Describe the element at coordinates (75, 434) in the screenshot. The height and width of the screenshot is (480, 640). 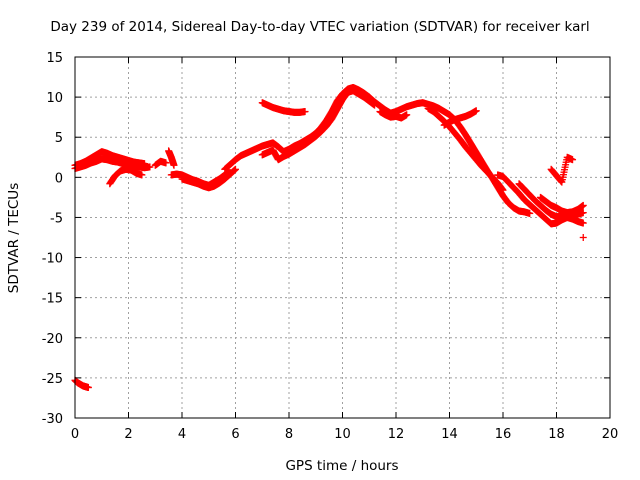
I see `x-tick-label: 0` at that location.